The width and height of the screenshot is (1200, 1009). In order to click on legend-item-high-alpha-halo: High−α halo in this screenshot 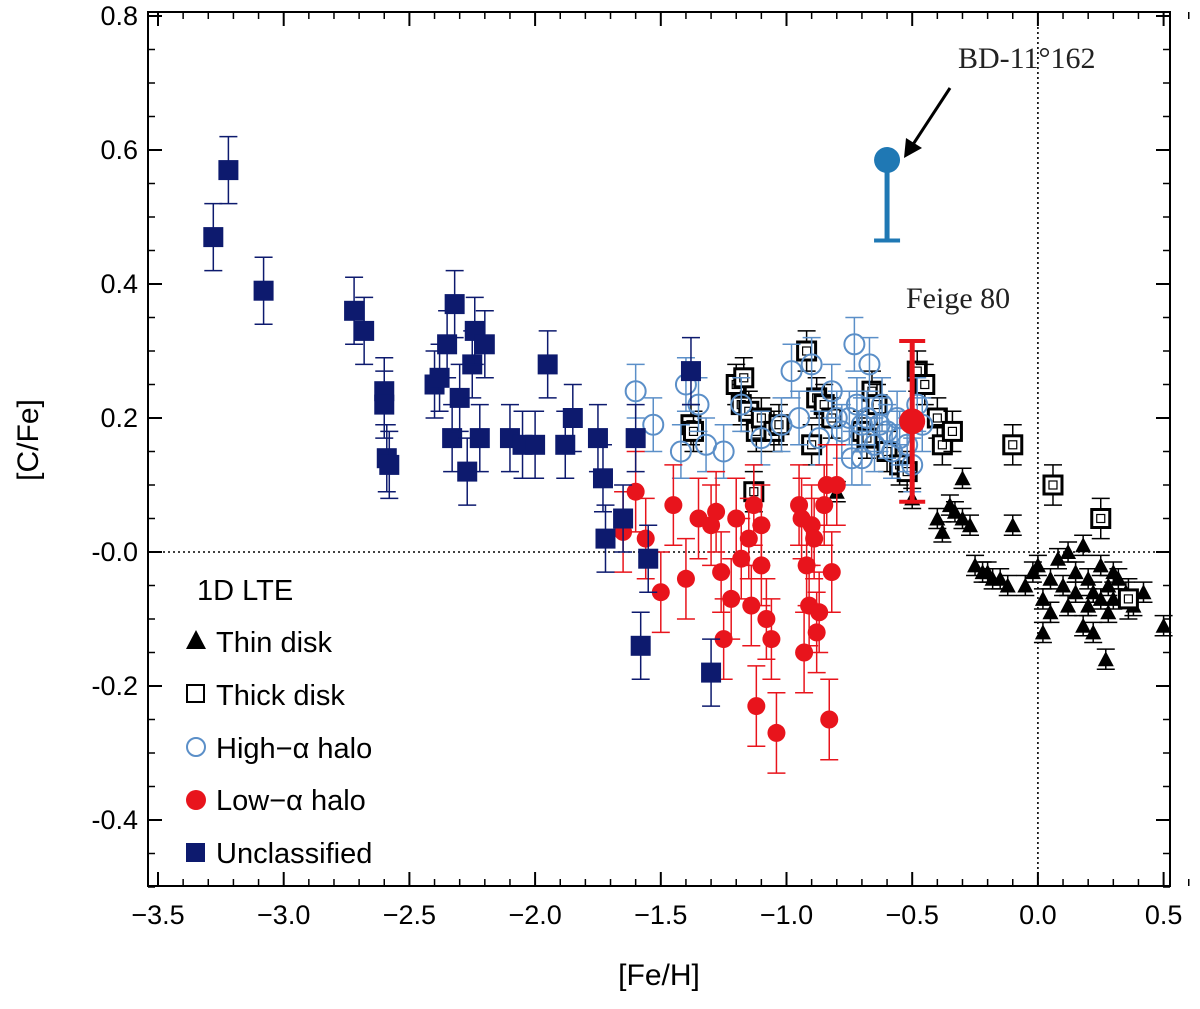, I will do `click(279, 749)`.